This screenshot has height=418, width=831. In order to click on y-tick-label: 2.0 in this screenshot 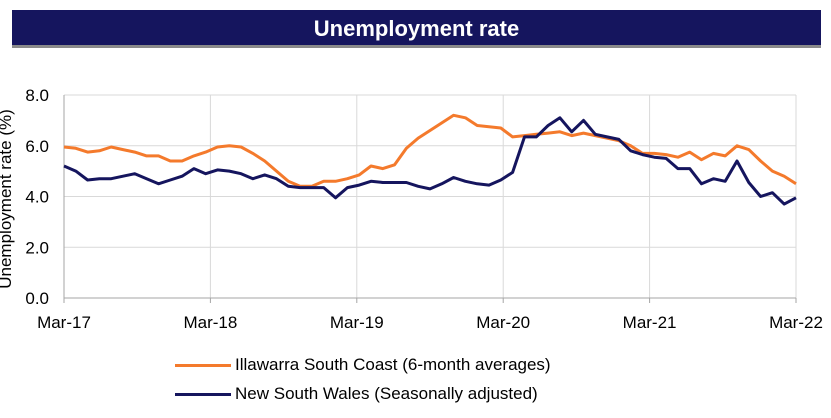, I will do `click(37, 247)`.